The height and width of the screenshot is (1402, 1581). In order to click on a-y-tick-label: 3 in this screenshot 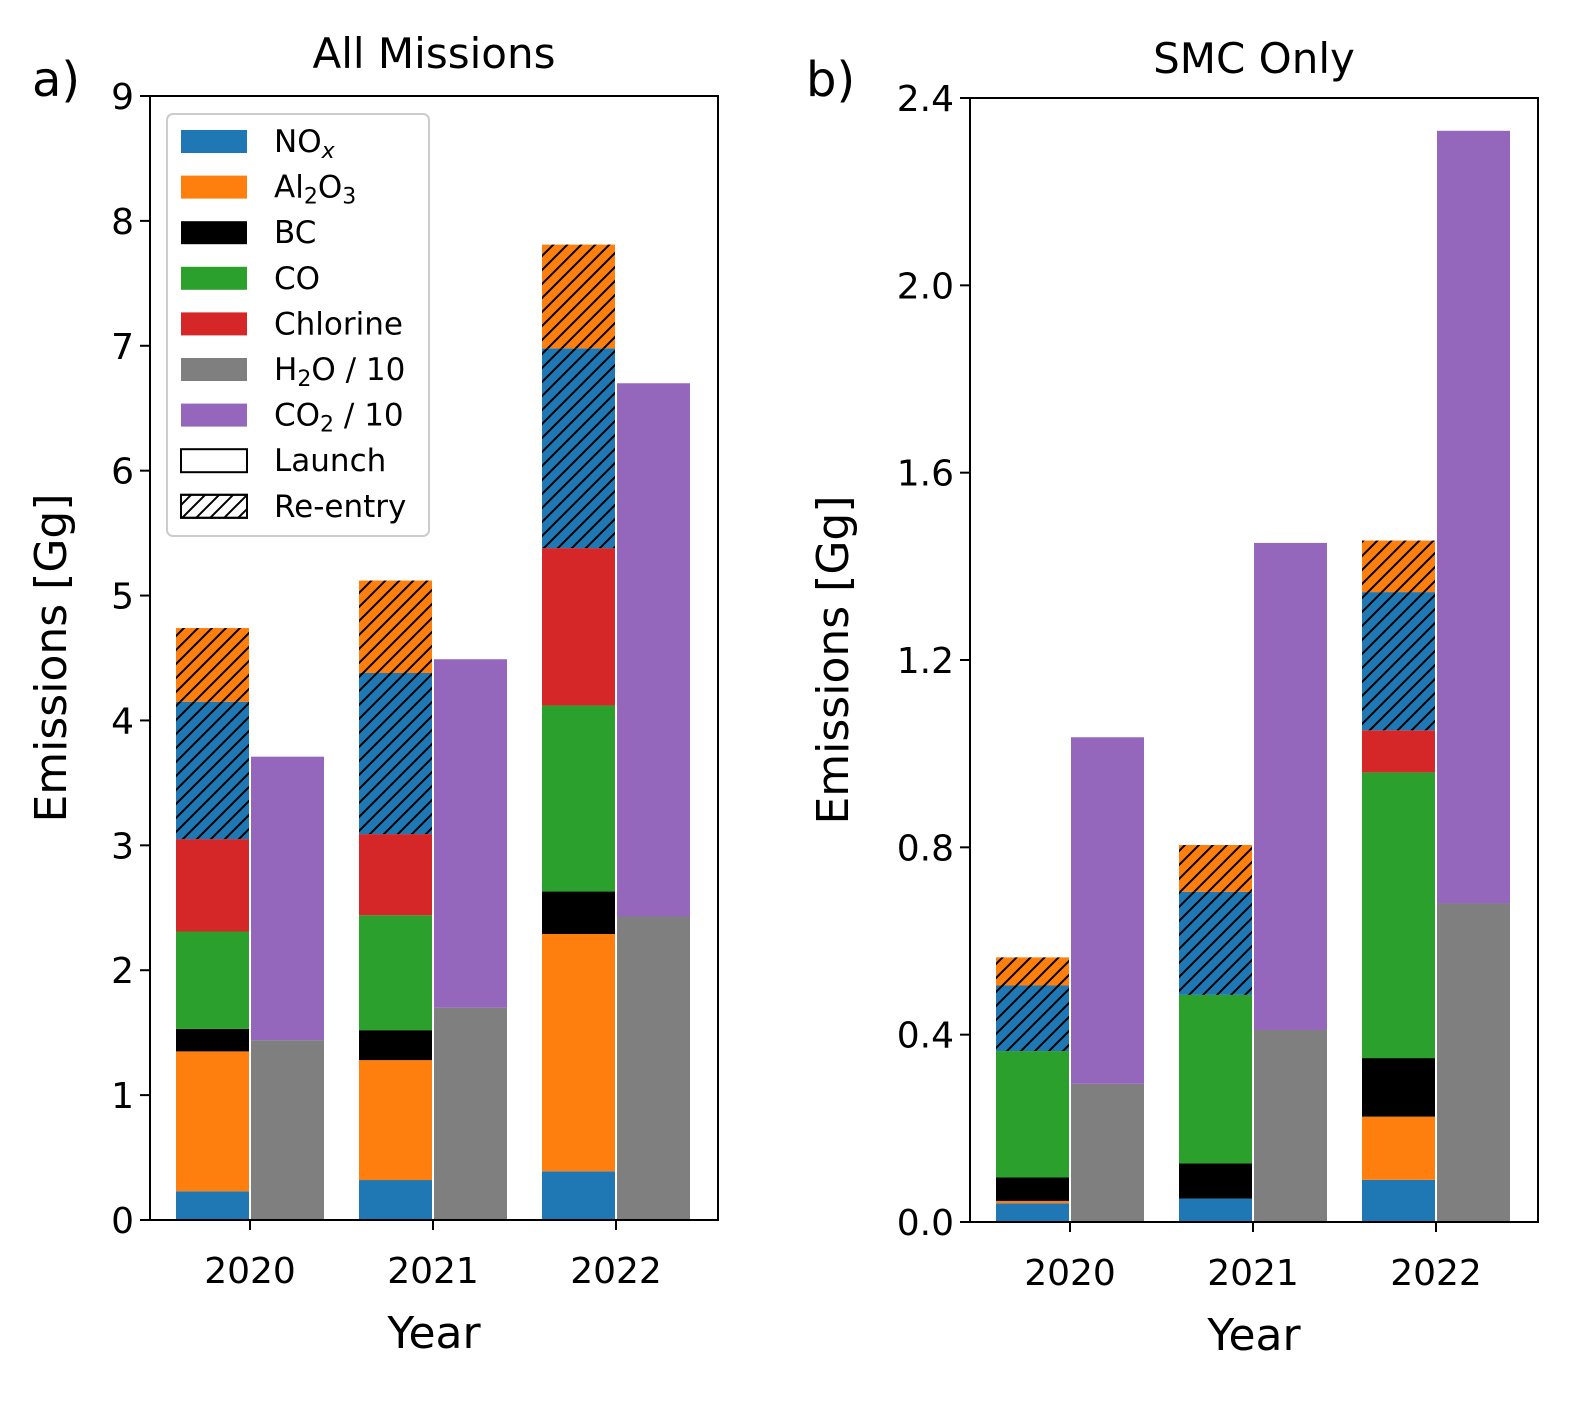, I will do `click(122, 846)`.